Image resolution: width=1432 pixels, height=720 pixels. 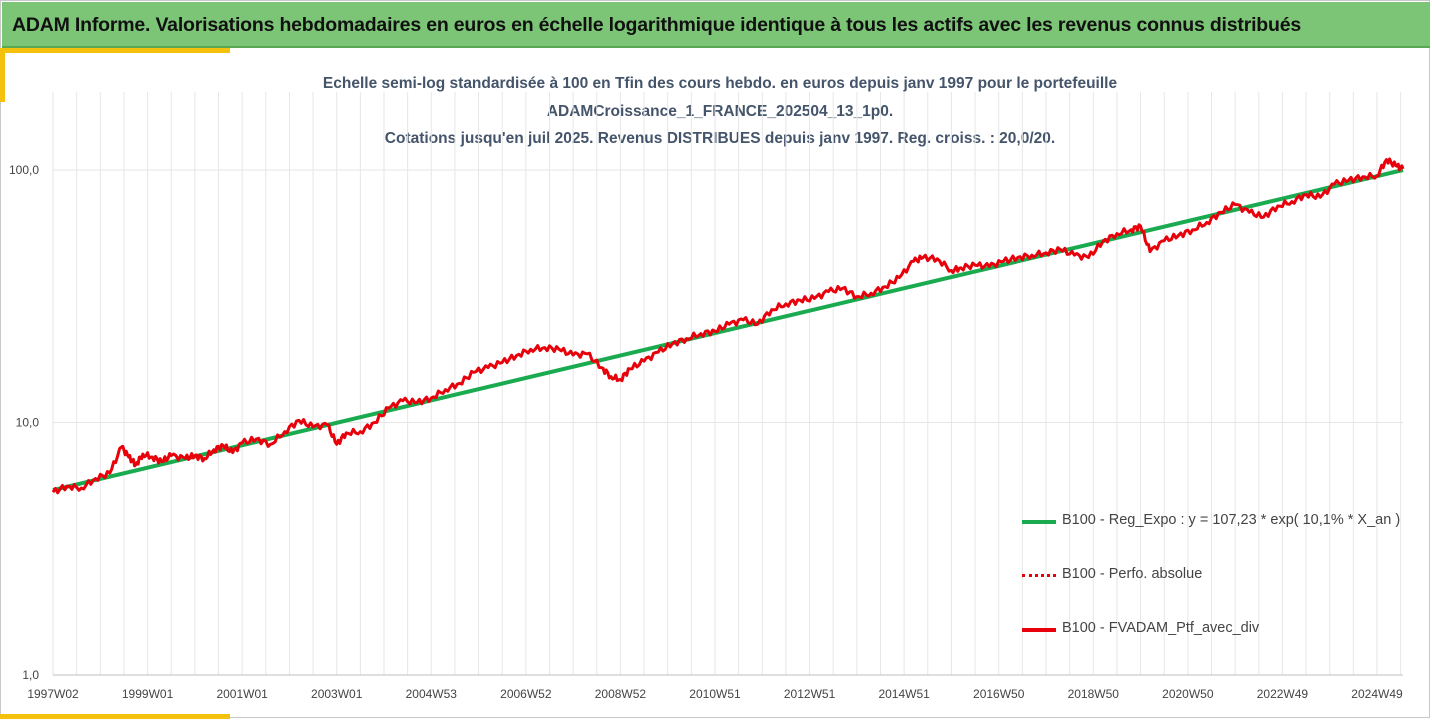 What do you see at coordinates (53, 694) in the screenshot?
I see `x-tick-label: 1997W02` at bounding box center [53, 694].